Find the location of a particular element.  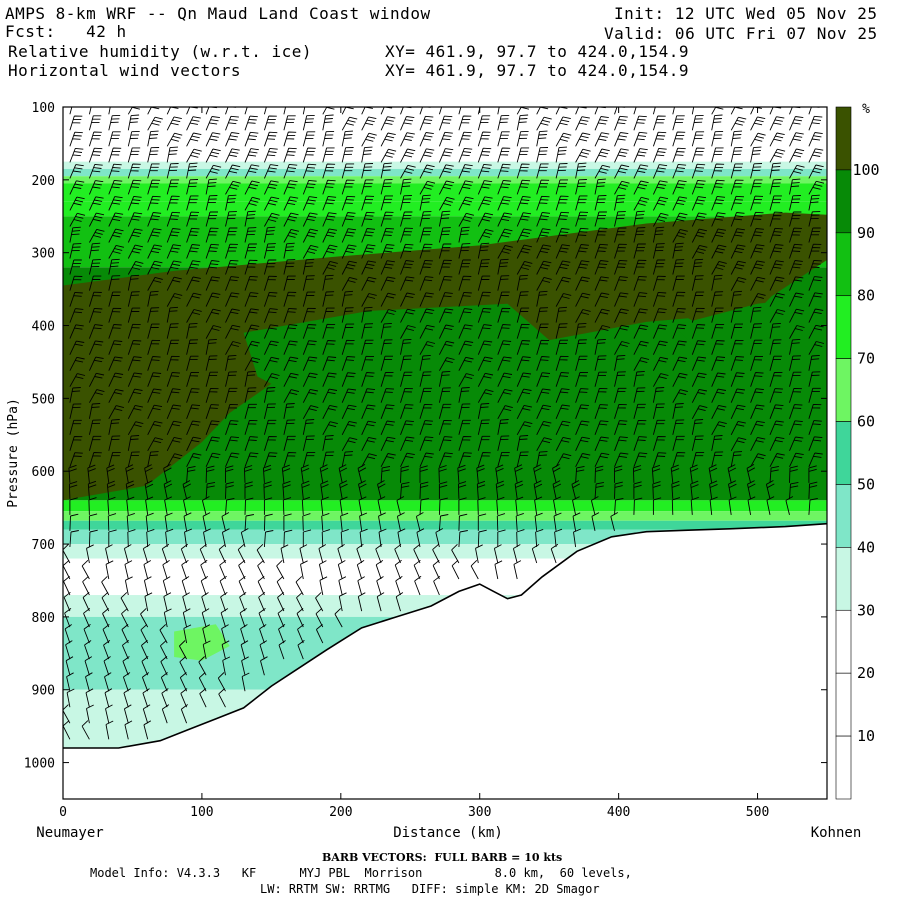

x-tick-label: 200 is located at coordinates (340, 812).